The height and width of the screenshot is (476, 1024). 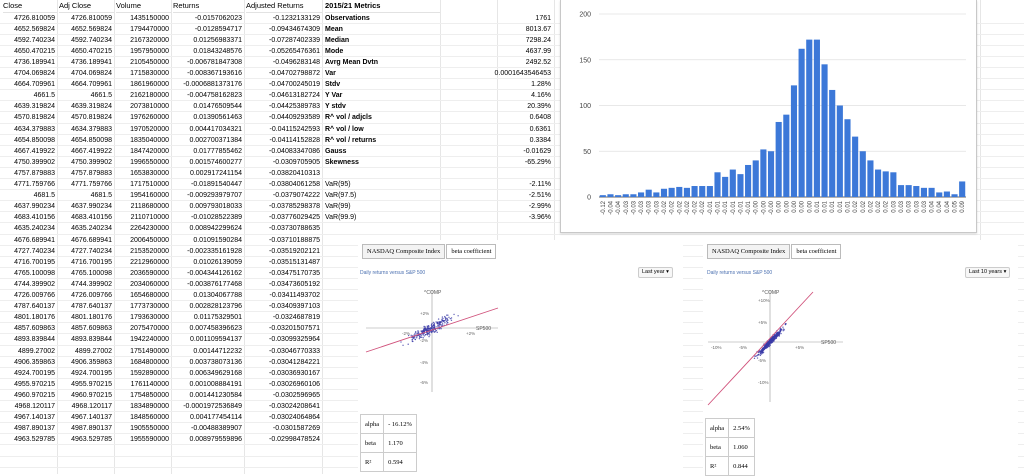 What do you see at coordinates (214, 284) in the screenshot?
I see `table-cell: -0.003876177468` at bounding box center [214, 284].